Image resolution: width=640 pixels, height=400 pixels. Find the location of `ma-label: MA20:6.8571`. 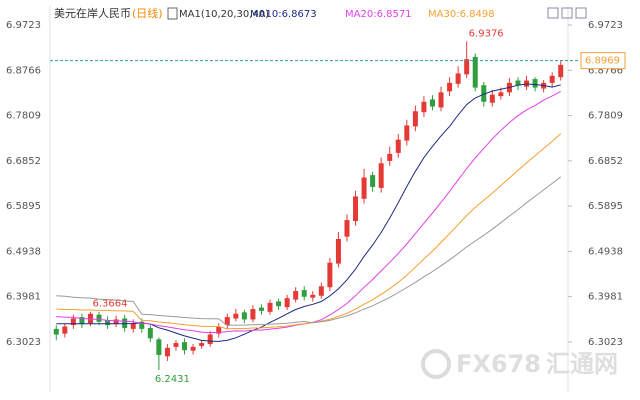

ma-label: MA20:6.8571 is located at coordinates (378, 14).